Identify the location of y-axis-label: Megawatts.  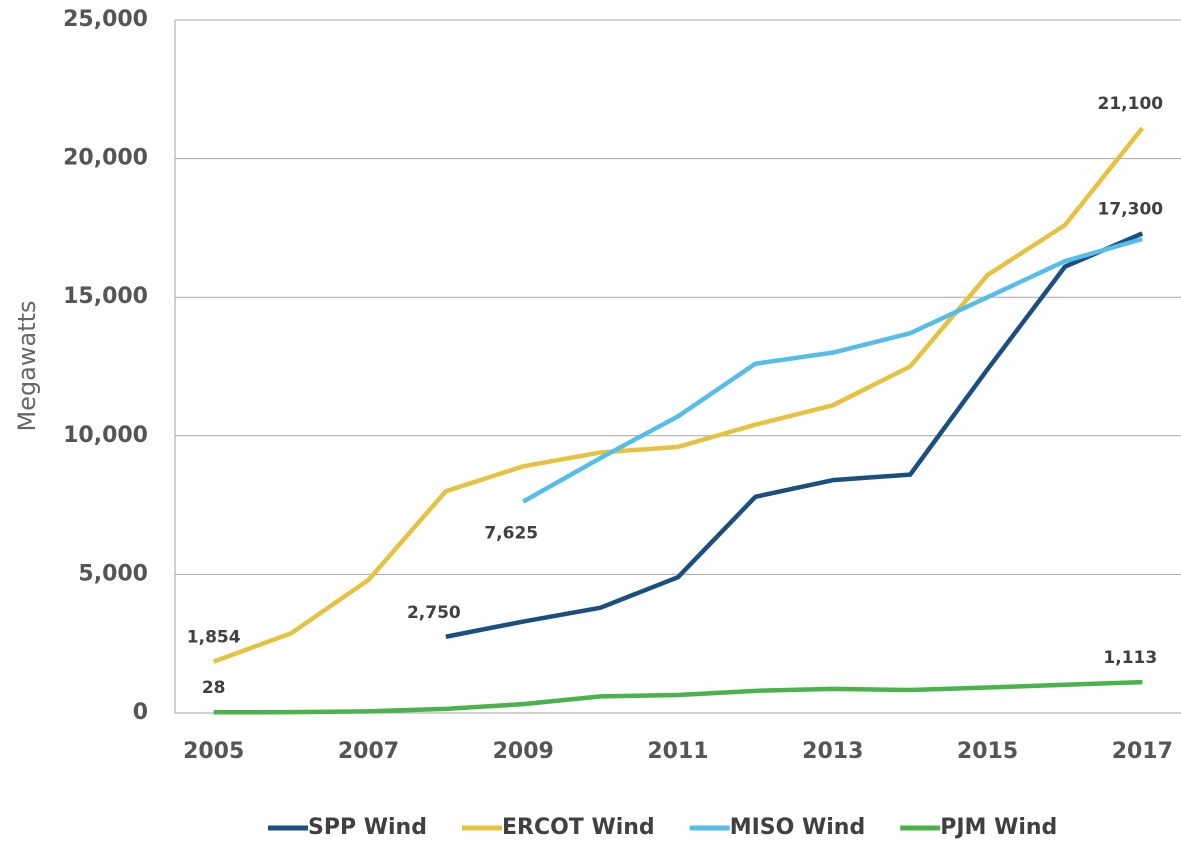
(27, 365).